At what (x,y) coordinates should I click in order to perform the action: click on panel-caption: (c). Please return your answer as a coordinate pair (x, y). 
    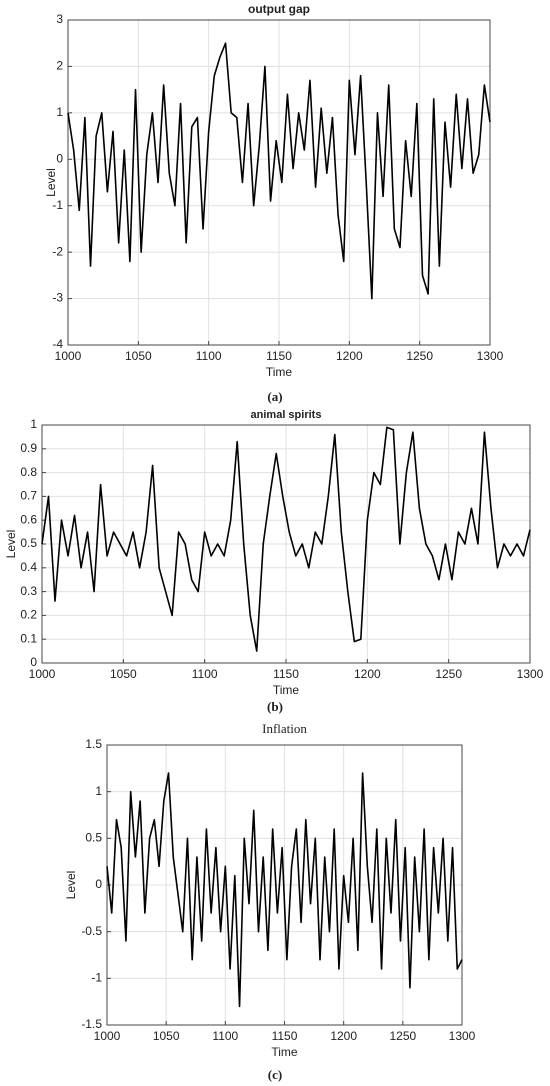
    Looking at the image, I should click on (275, 1074).